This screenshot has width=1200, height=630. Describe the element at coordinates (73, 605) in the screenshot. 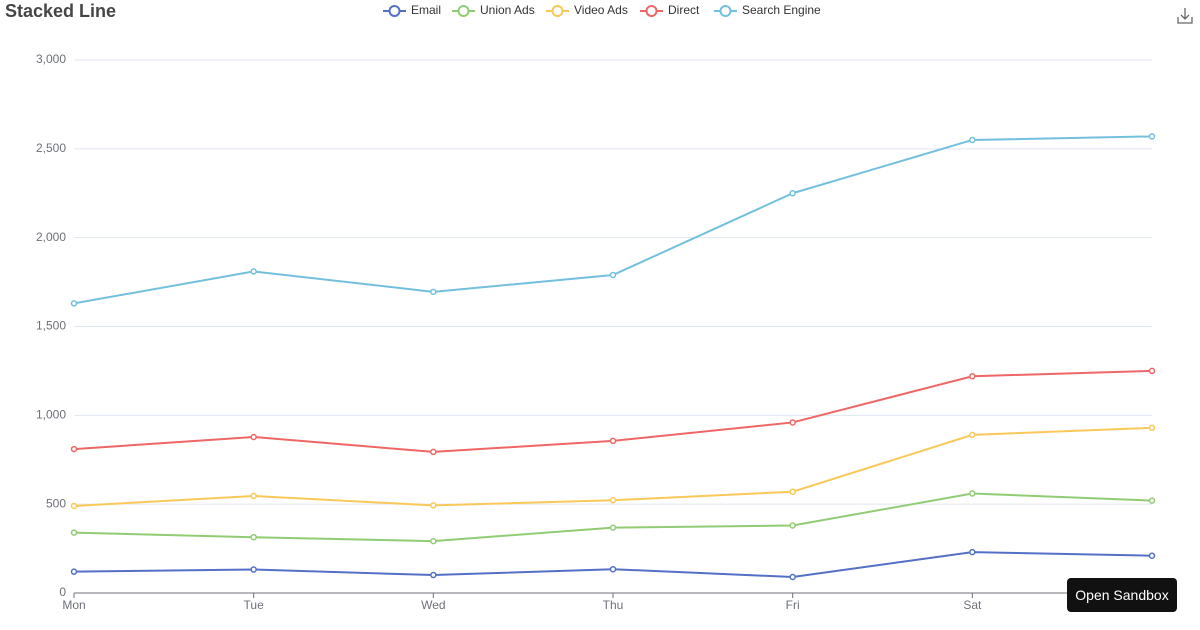

I see `x-tick-label: Mon` at that location.